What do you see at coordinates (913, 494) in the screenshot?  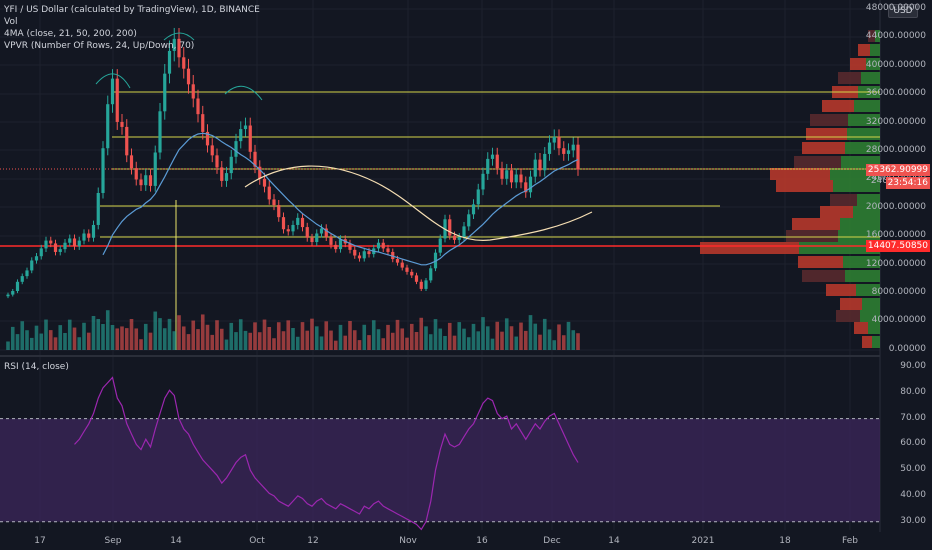 I see `rsi-tick-label: 40.00` at bounding box center [913, 494].